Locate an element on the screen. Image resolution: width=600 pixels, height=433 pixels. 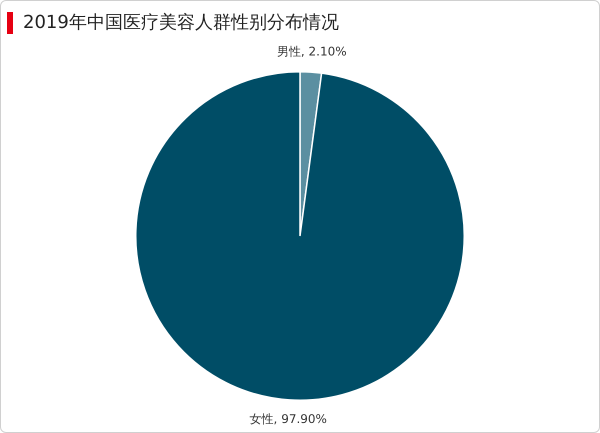
slice-label: 男性, 2.10% is located at coordinates (311, 51).